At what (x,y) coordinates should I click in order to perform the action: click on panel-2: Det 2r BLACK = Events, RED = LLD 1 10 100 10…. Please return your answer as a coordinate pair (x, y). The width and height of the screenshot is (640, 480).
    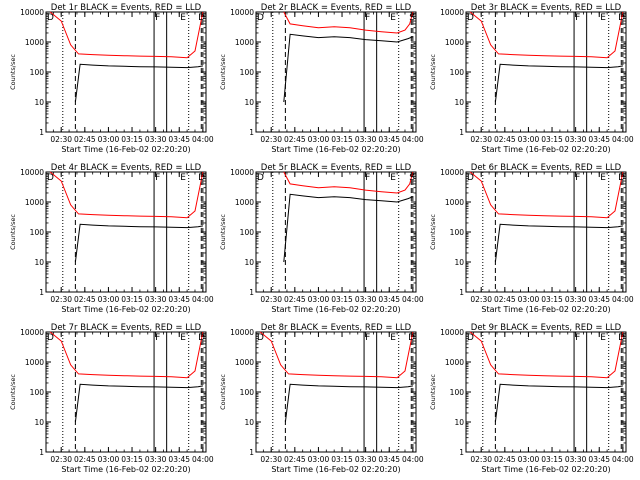
    Looking at the image, I should click on (321, 78).